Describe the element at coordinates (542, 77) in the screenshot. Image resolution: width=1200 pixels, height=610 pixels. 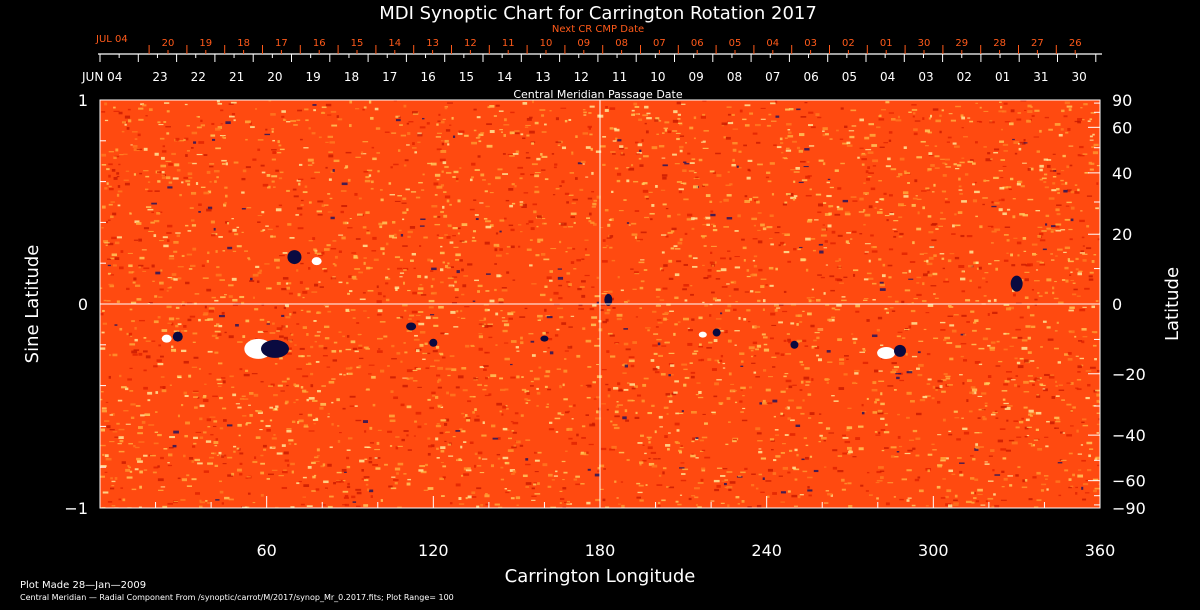
I see `cmp-date-tick-label: 13` at that location.